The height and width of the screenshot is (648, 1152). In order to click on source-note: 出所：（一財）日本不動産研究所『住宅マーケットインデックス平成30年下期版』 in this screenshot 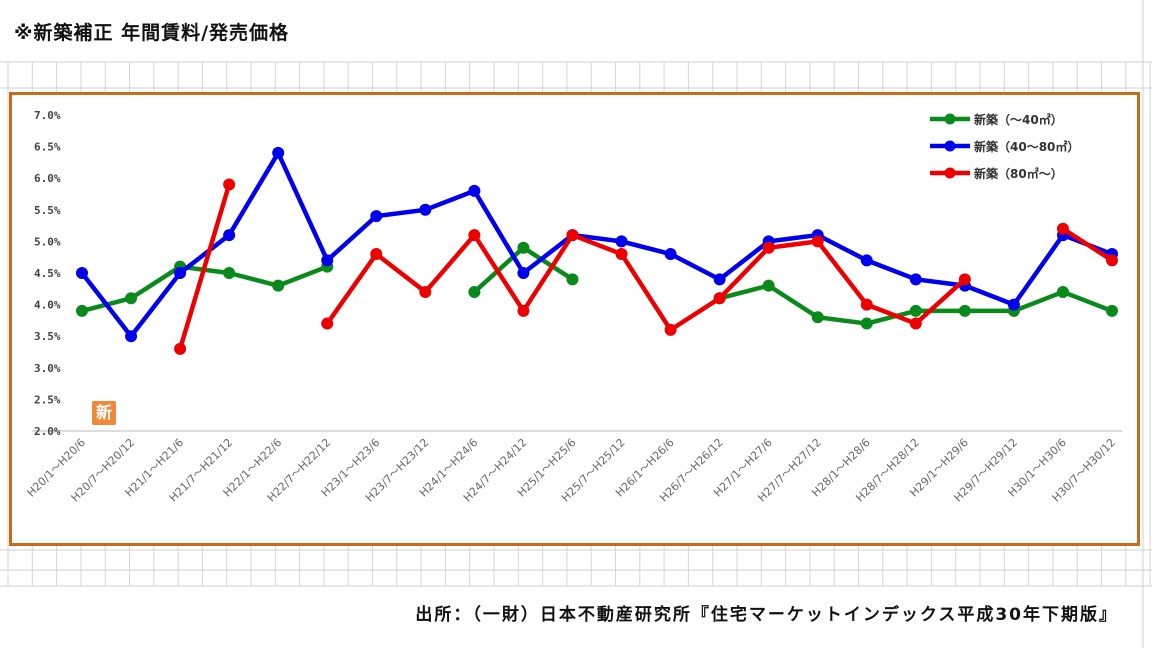, I will do `click(766, 615)`.